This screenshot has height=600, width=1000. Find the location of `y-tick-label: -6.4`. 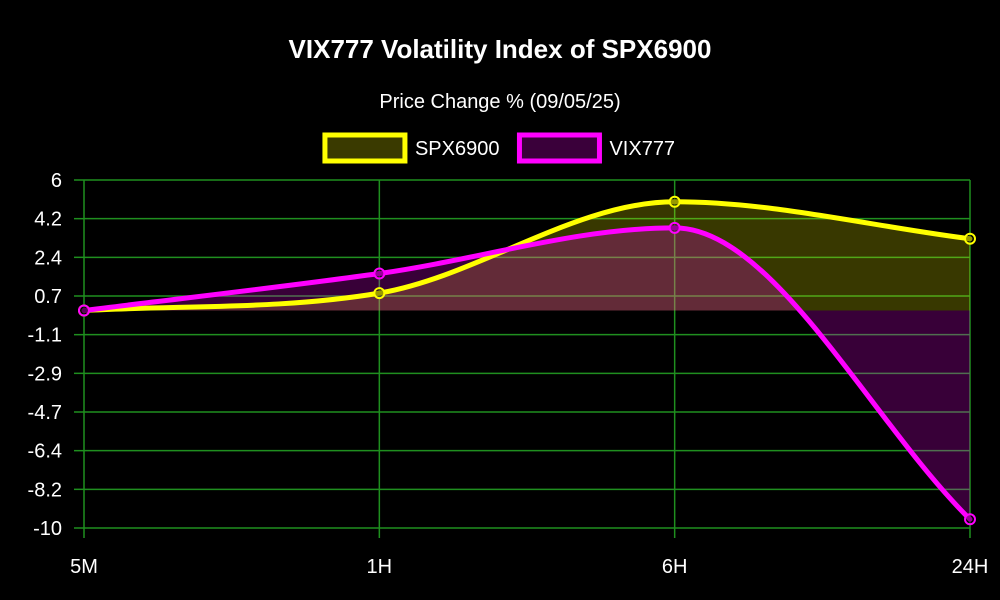

y-tick-label: -6.4 is located at coordinates (45, 452).